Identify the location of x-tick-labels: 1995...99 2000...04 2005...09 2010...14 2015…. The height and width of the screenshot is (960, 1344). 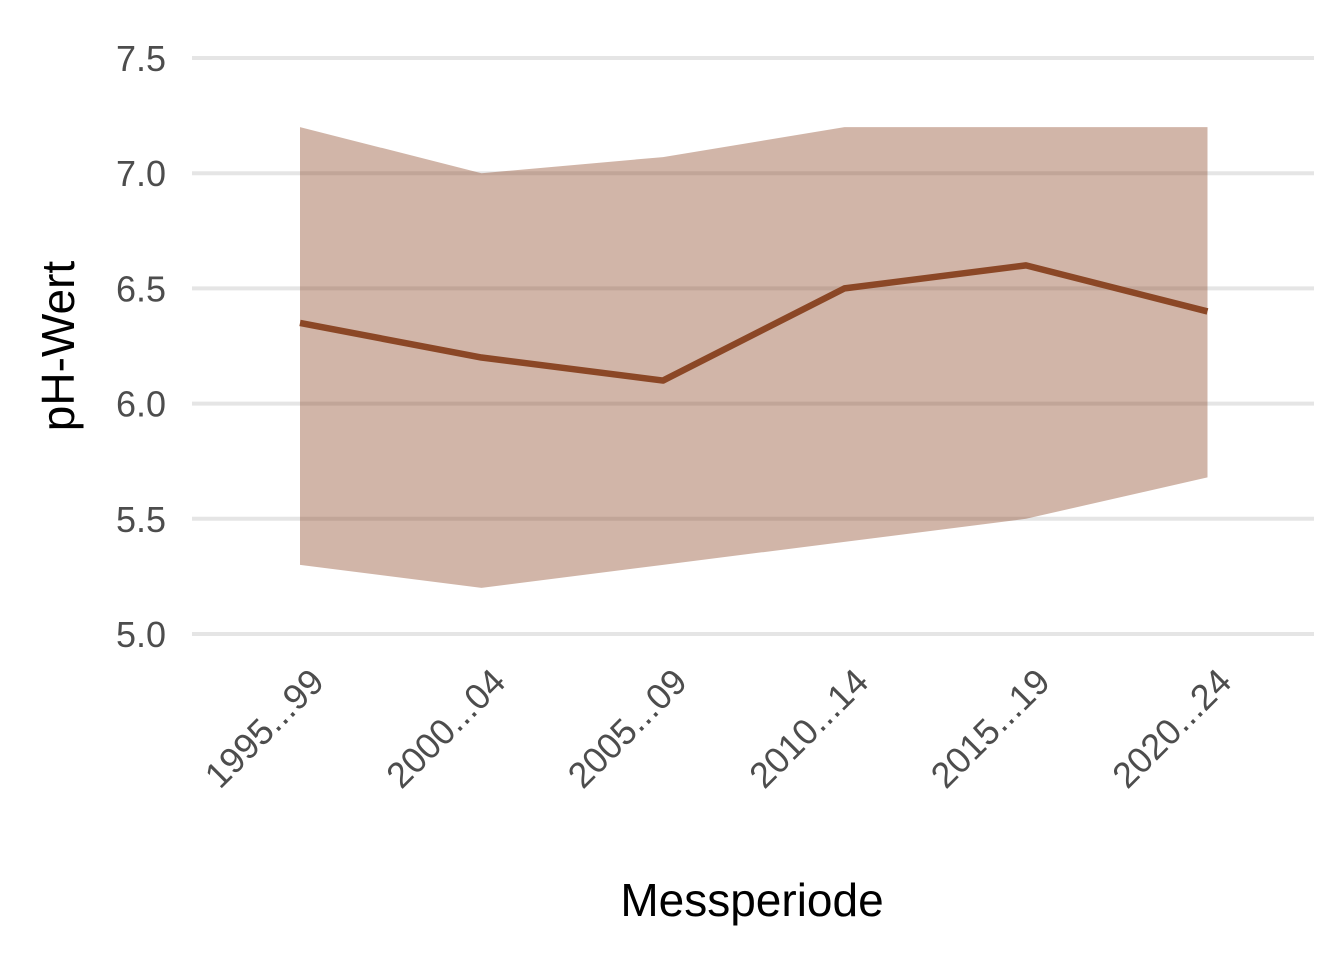
(718, 728).